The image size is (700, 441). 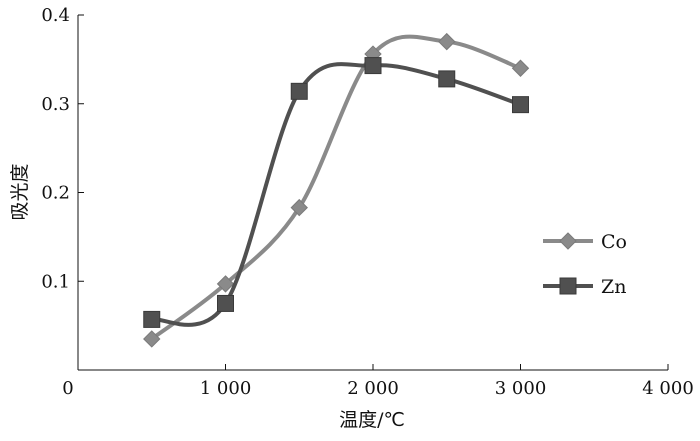 What do you see at coordinates (613, 287) in the screenshot?
I see `legend-label-zn: Zn` at bounding box center [613, 287].